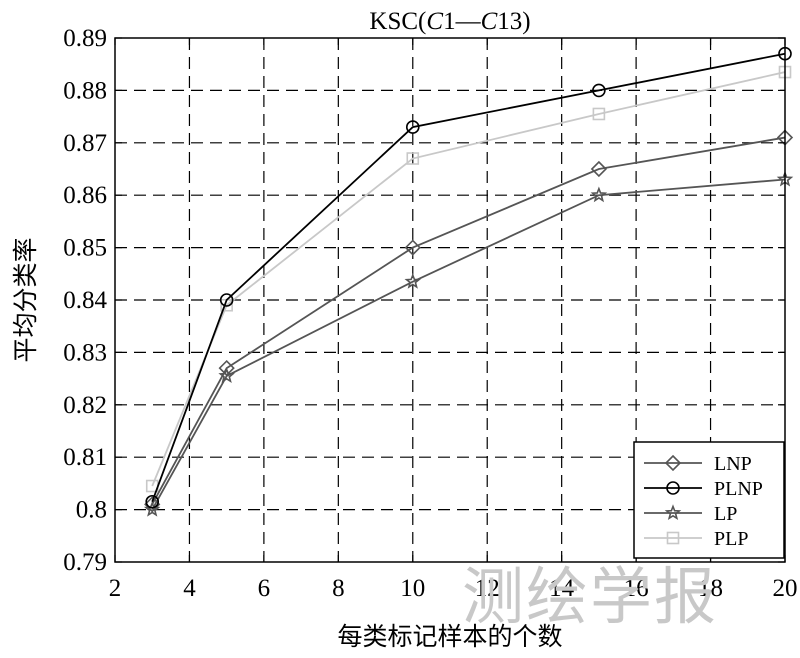  I want to click on y-tick-label: 0.79, so click(85, 562).